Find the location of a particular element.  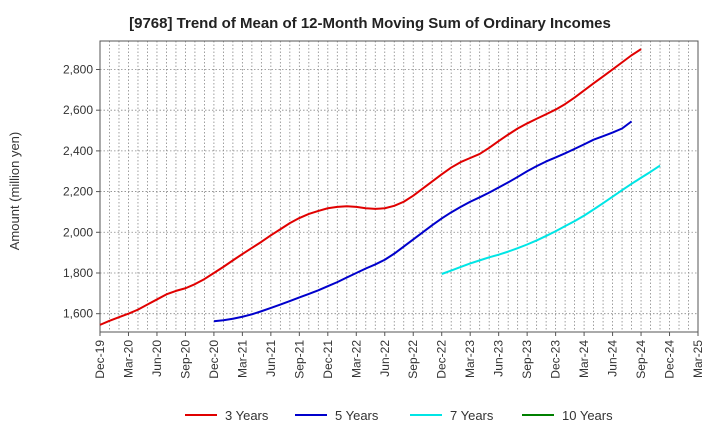

legend-label: 3 Years is located at coordinates (247, 415).